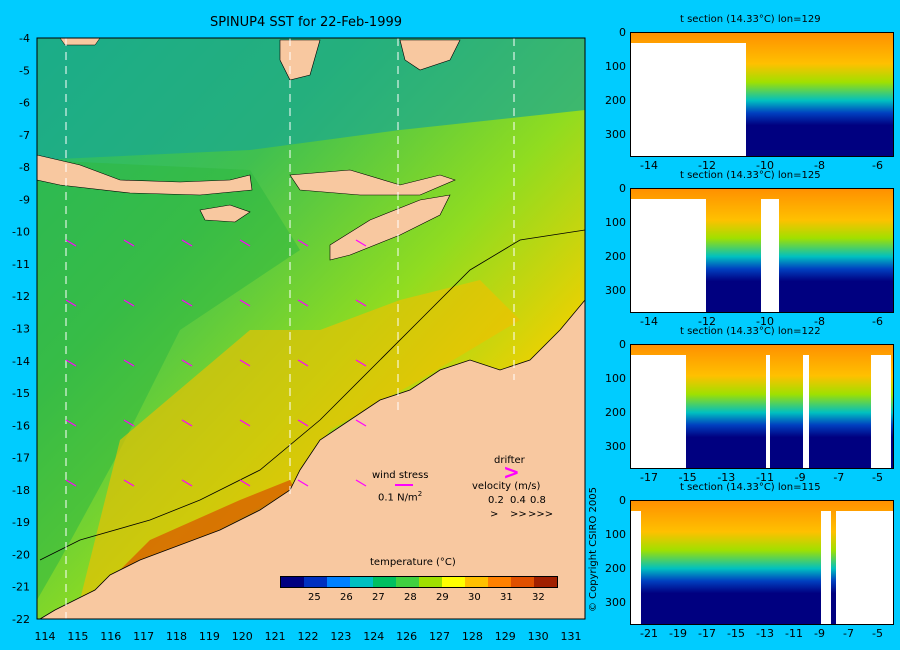  Describe the element at coordinates (45, 636) in the screenshot. I see `lon-tick-label: 114` at that location.